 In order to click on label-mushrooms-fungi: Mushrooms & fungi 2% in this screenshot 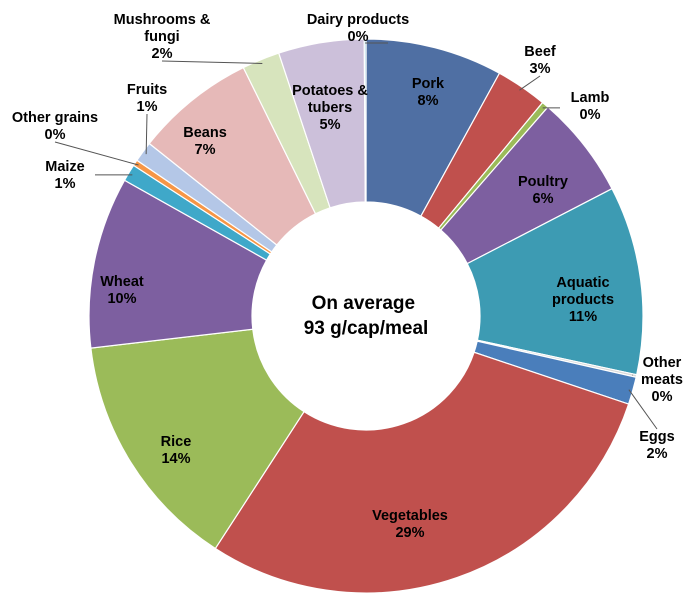, I will do `click(162, 37)`.